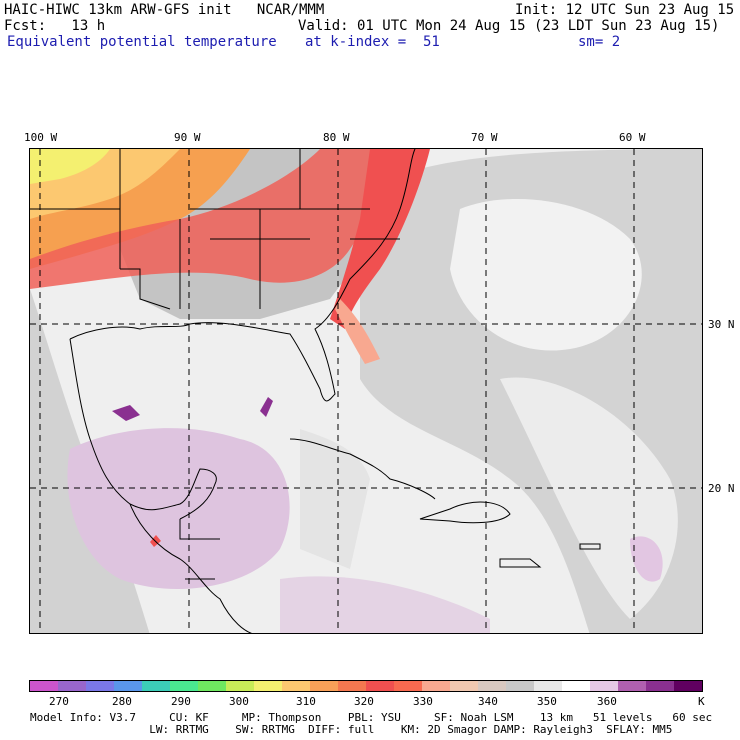  What do you see at coordinates (239, 701) in the screenshot?
I see `legend-label: 300` at bounding box center [239, 701].